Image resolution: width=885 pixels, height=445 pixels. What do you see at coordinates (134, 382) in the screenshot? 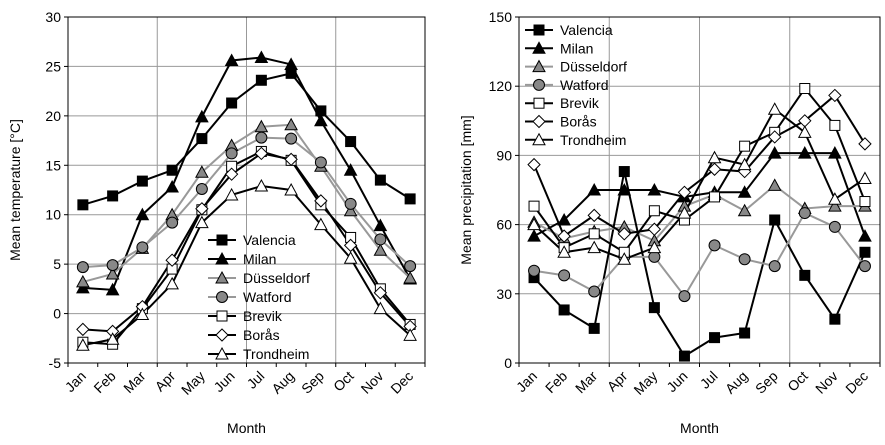
I see `x-tick-label: Mar` at bounding box center [134, 382].